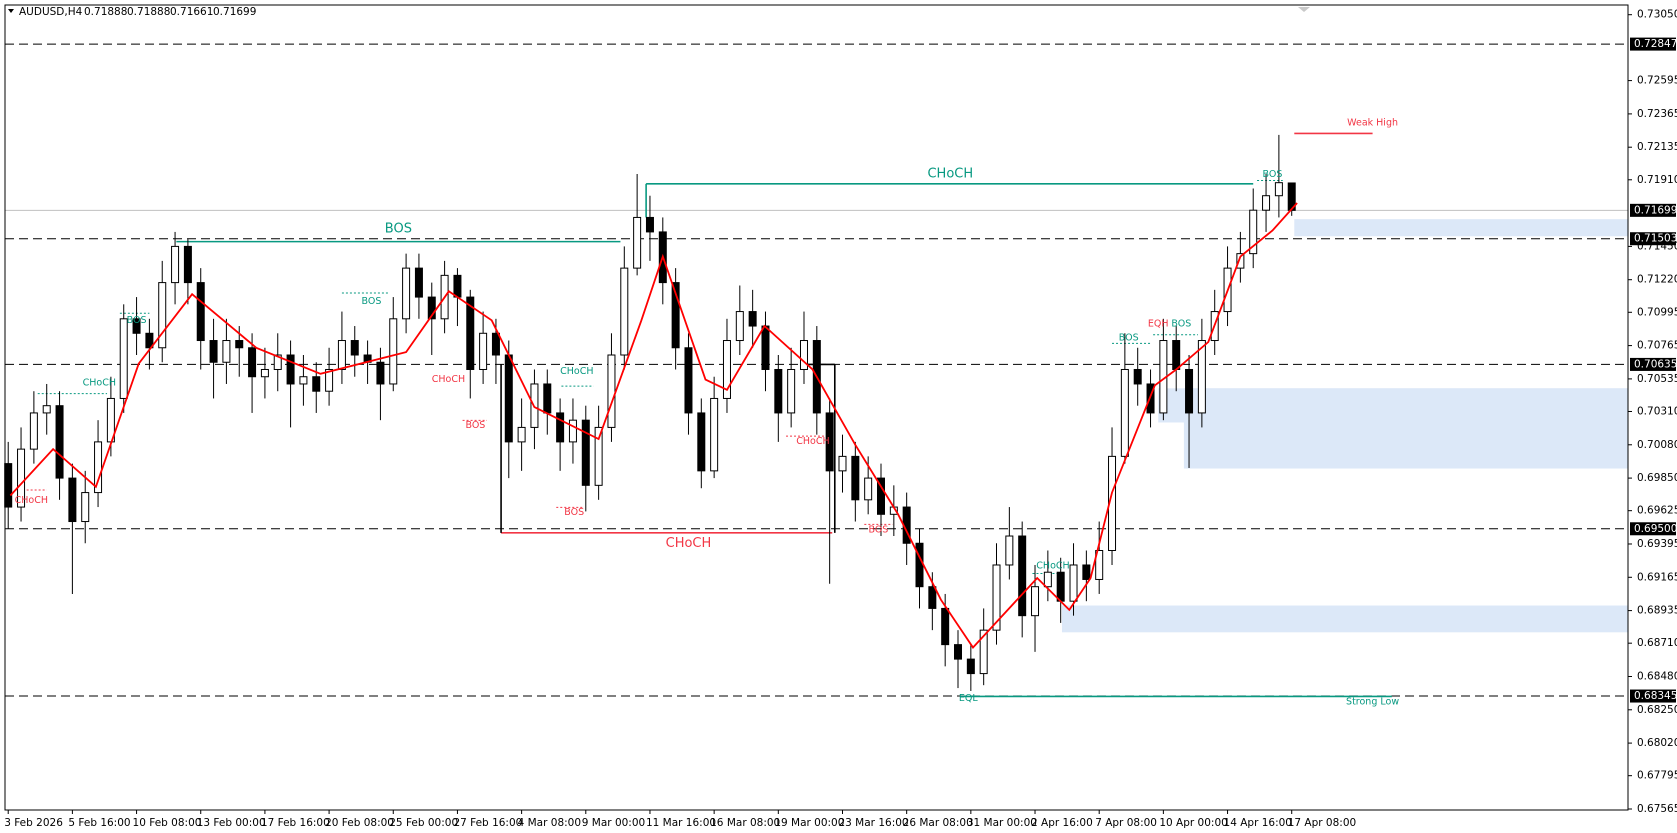 This screenshot has height=833, width=1677. What do you see at coordinates (99, 823) in the screenshot?
I see `x-tick-label: 5 Feb 16:00` at bounding box center [99, 823].